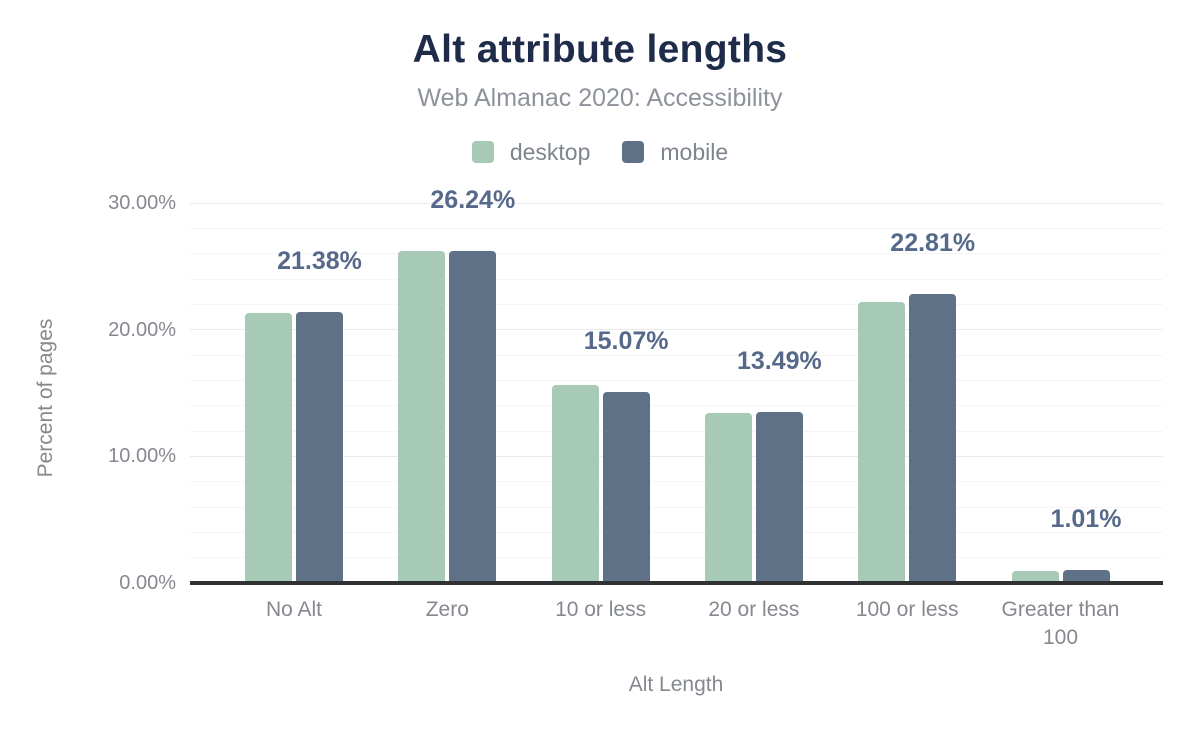 The height and width of the screenshot is (742, 1200). I want to click on x-tick-label-no-alt: No Alt, so click(294, 609).